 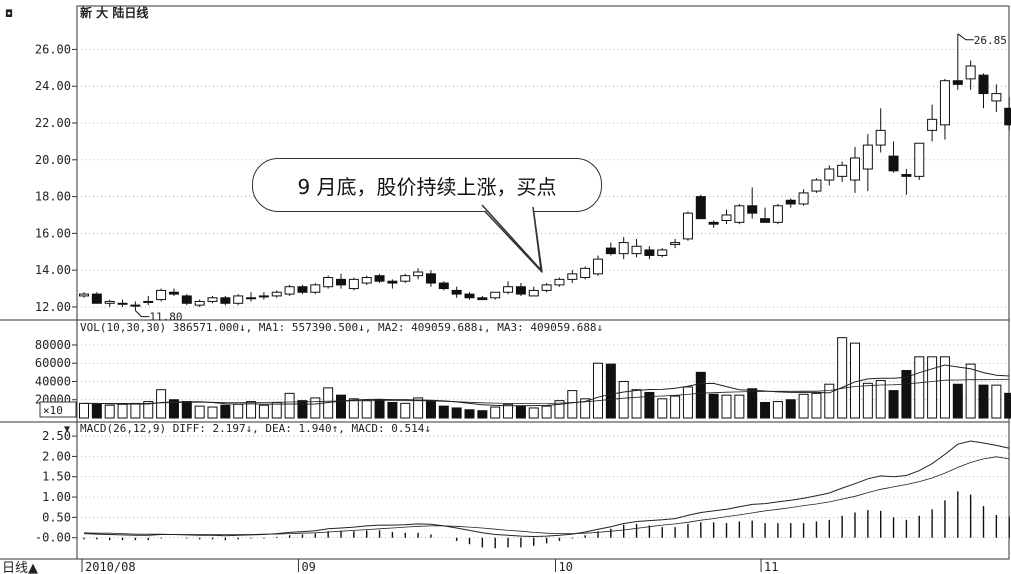 What do you see at coordinates (53, 538) in the screenshot?
I see `macd-tick-label: -0.00` at bounding box center [53, 538].